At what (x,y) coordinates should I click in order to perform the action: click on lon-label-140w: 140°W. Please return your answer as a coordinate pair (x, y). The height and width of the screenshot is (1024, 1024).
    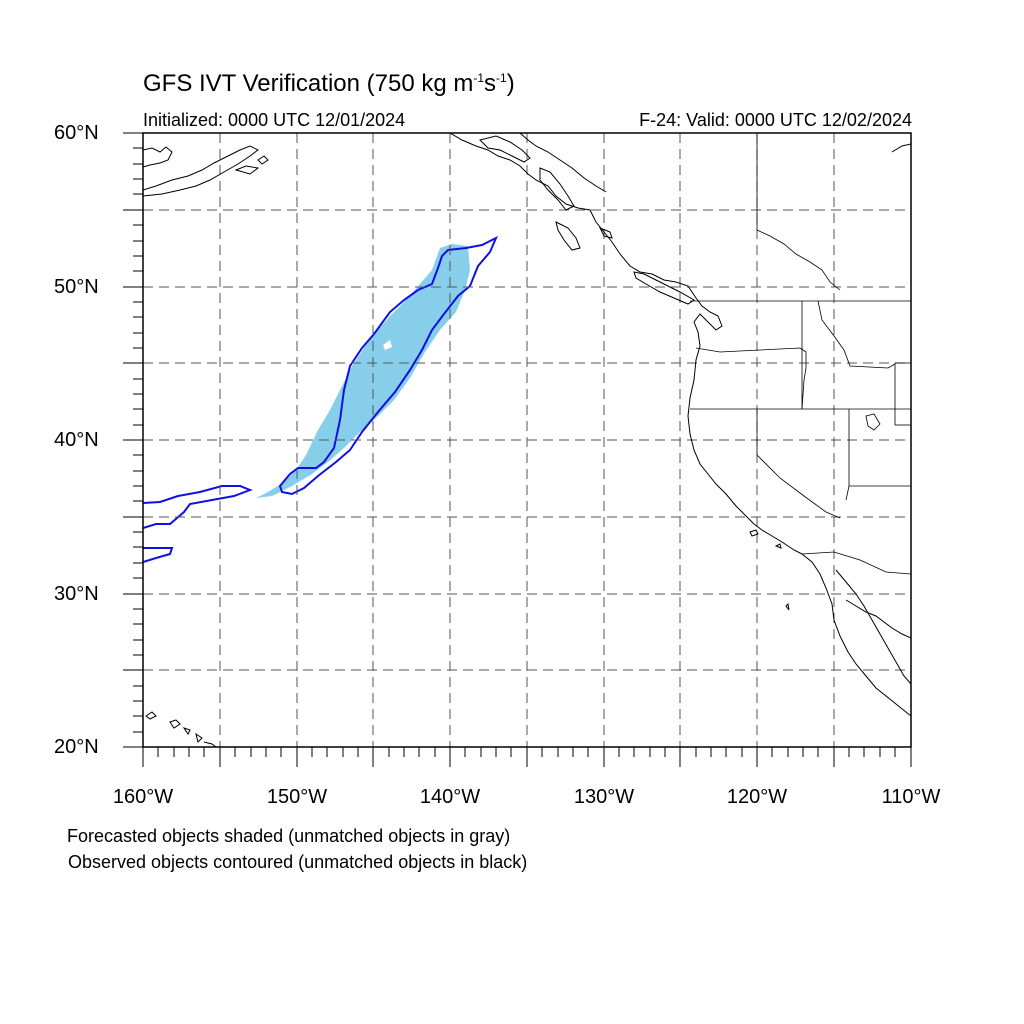
    Looking at the image, I should click on (450, 797).